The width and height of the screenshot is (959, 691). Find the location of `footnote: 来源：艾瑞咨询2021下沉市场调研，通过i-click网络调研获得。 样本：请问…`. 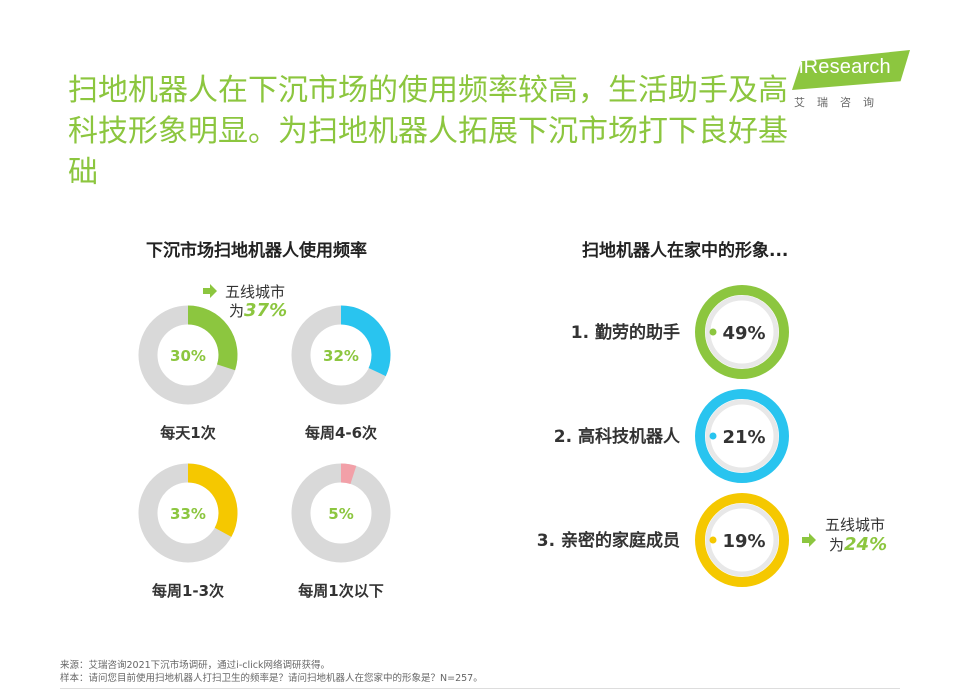

footnote: 来源：艾瑞咨询2021下沉市场调研，通过i-click网络调研获得。 样本：请问… is located at coordinates (271, 672).